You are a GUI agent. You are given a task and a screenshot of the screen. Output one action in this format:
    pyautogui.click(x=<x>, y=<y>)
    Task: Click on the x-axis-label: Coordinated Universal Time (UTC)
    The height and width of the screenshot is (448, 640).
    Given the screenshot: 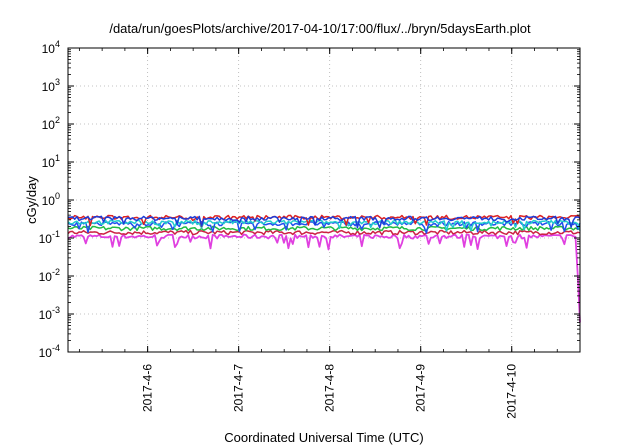 What is the action you would take?
    pyautogui.click(x=323, y=437)
    